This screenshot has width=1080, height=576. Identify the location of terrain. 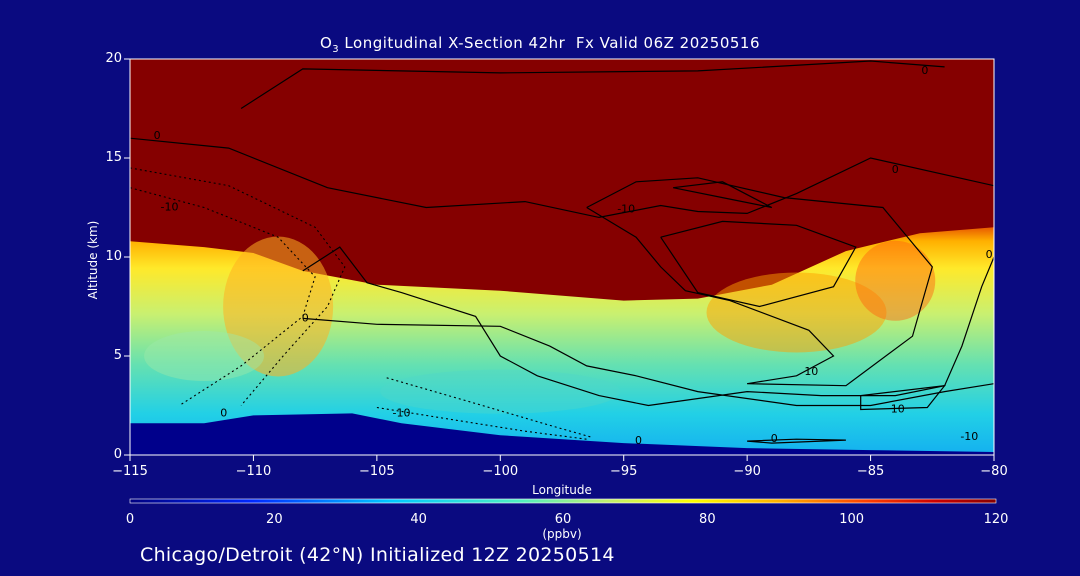
(562, 434).